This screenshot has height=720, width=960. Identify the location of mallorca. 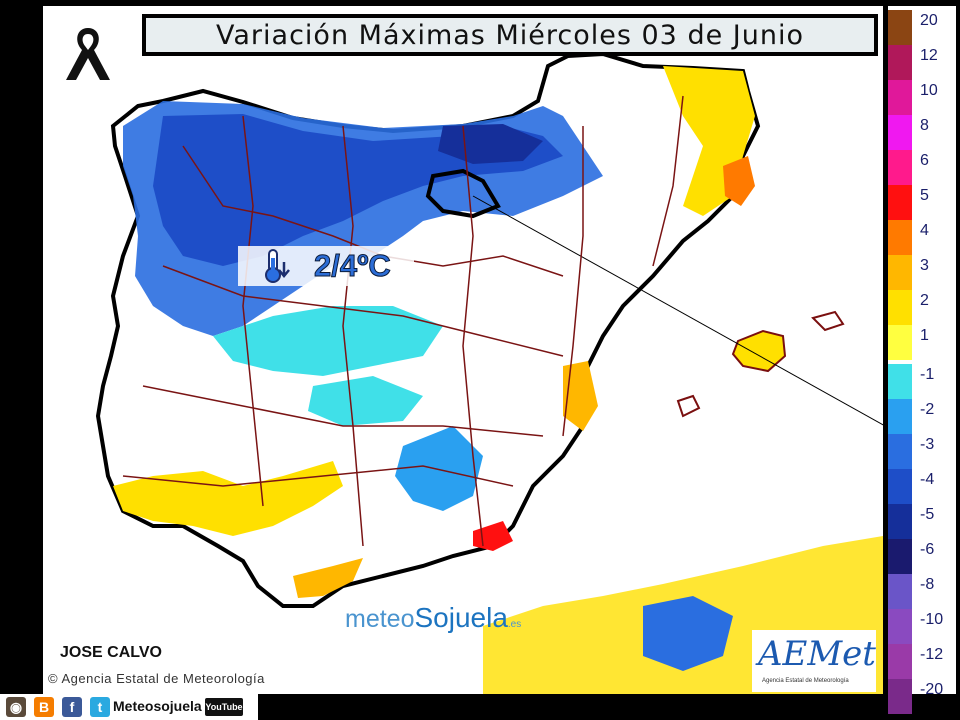
(759, 351).